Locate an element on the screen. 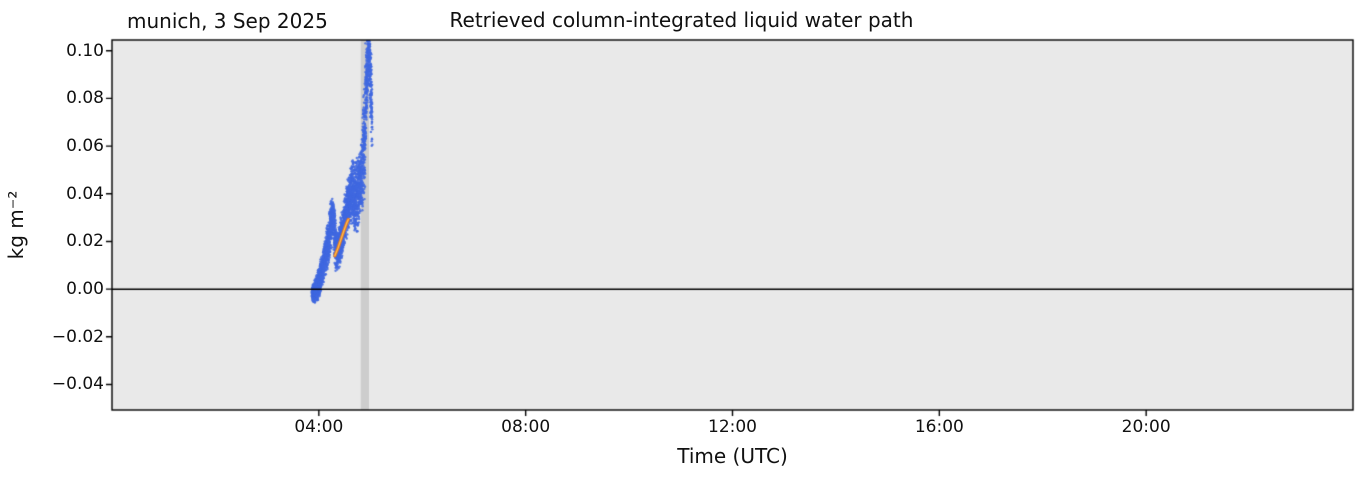  y-tick-label: 0.10 is located at coordinates (85, 50).